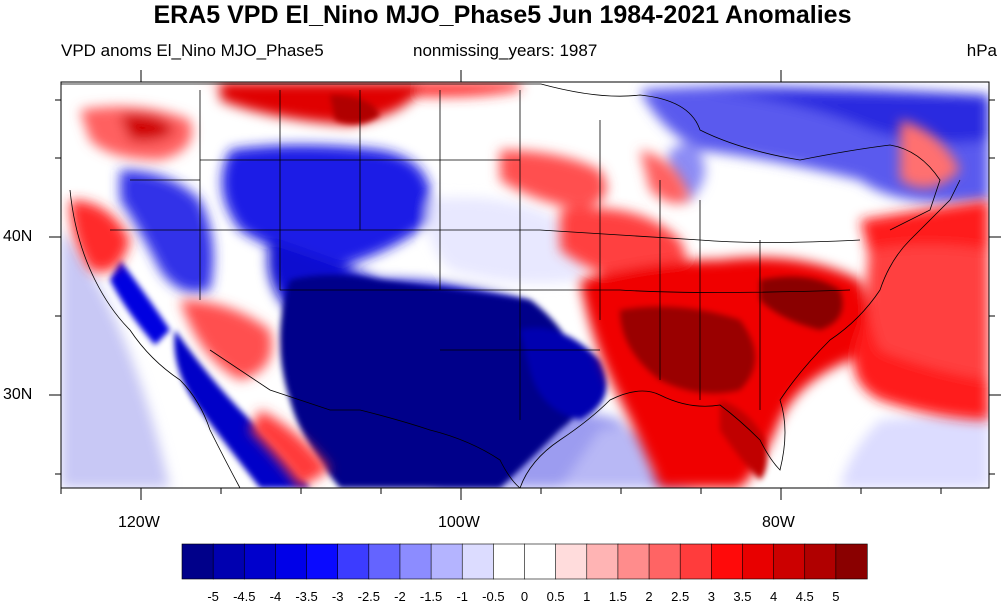 The image size is (1005, 603). Describe the element at coordinates (213, 596) in the screenshot. I see `colorbar-label: -5` at that location.